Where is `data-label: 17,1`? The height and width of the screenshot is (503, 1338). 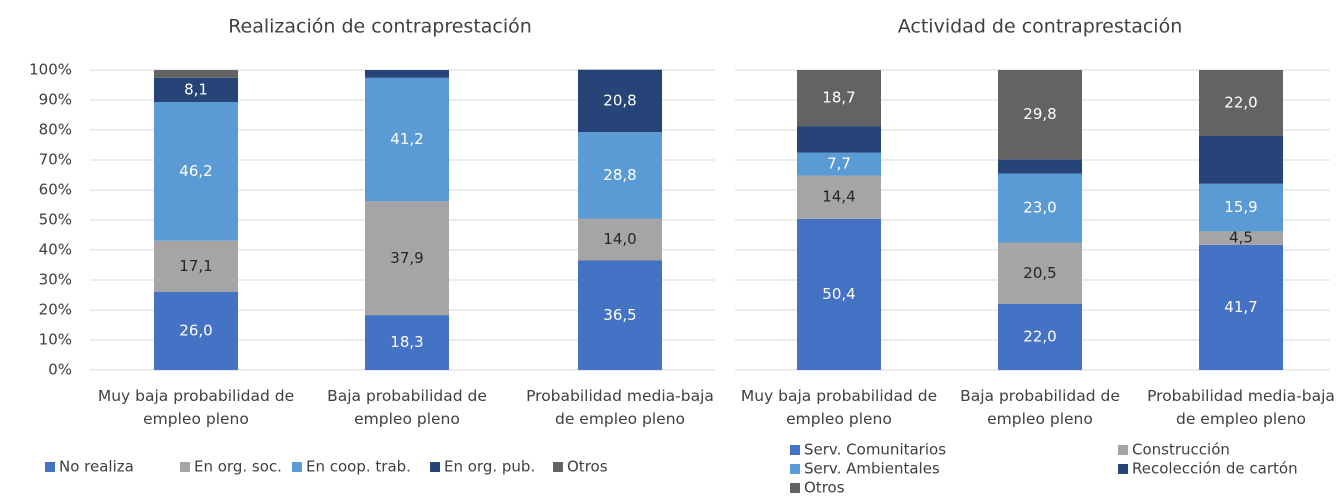 data-label: 17,1 is located at coordinates (195, 266).